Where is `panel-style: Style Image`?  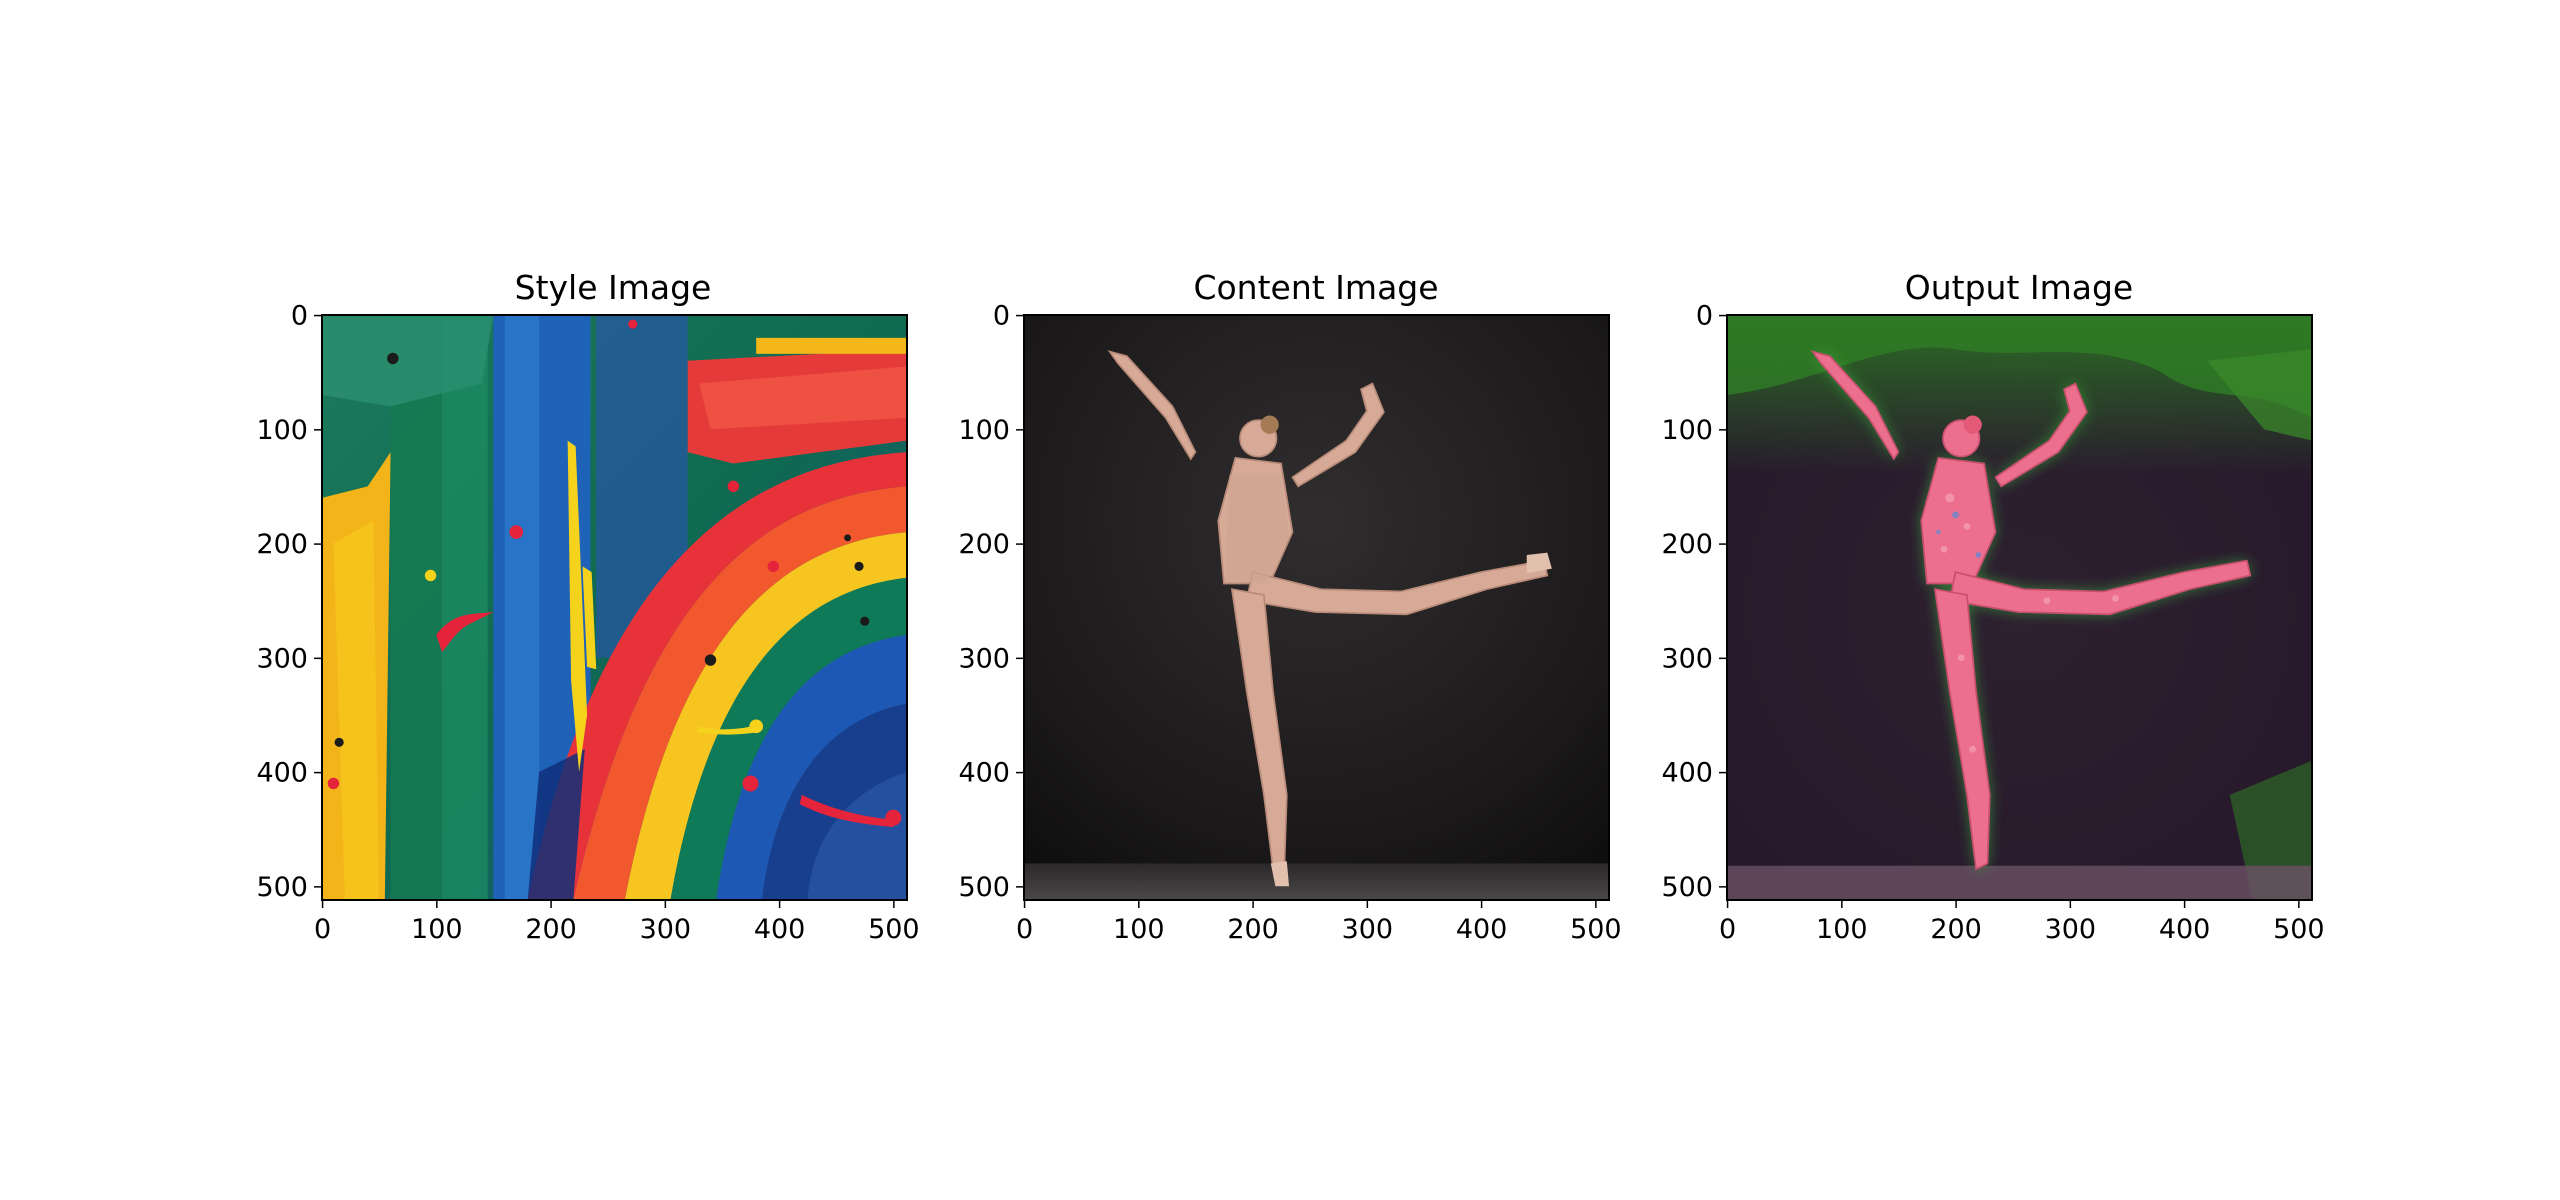
panel-style: Style Image is located at coordinates (587, 606).